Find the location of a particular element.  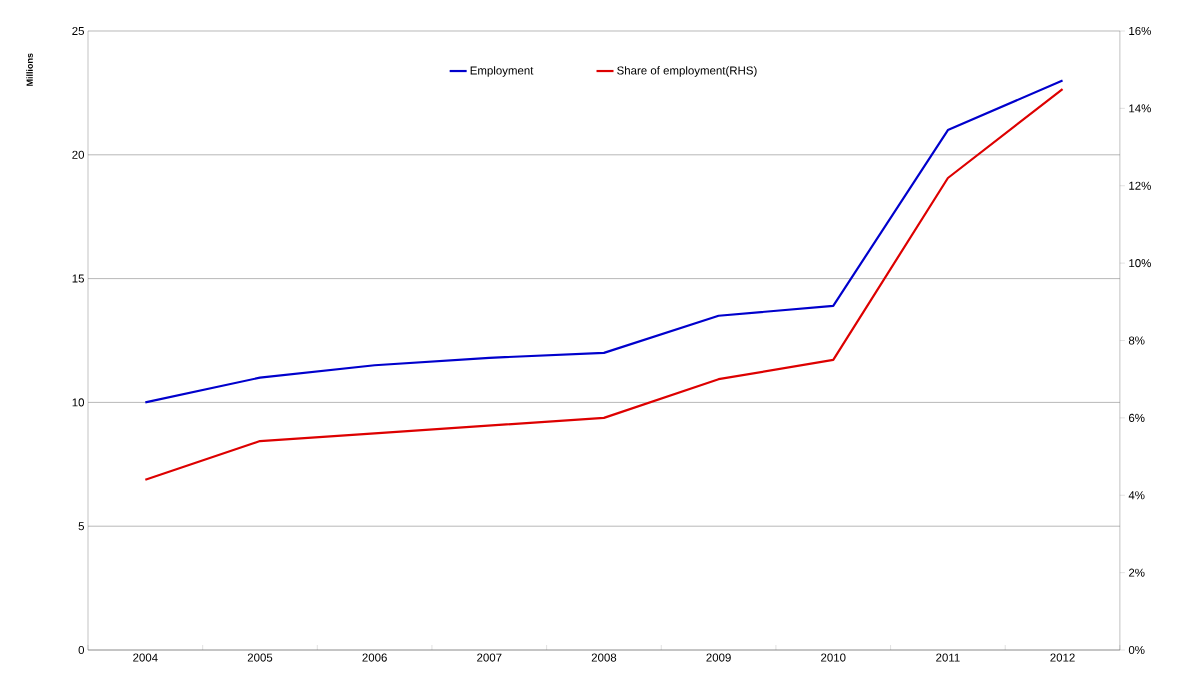

y-tick-label: 10 is located at coordinates (78, 402).